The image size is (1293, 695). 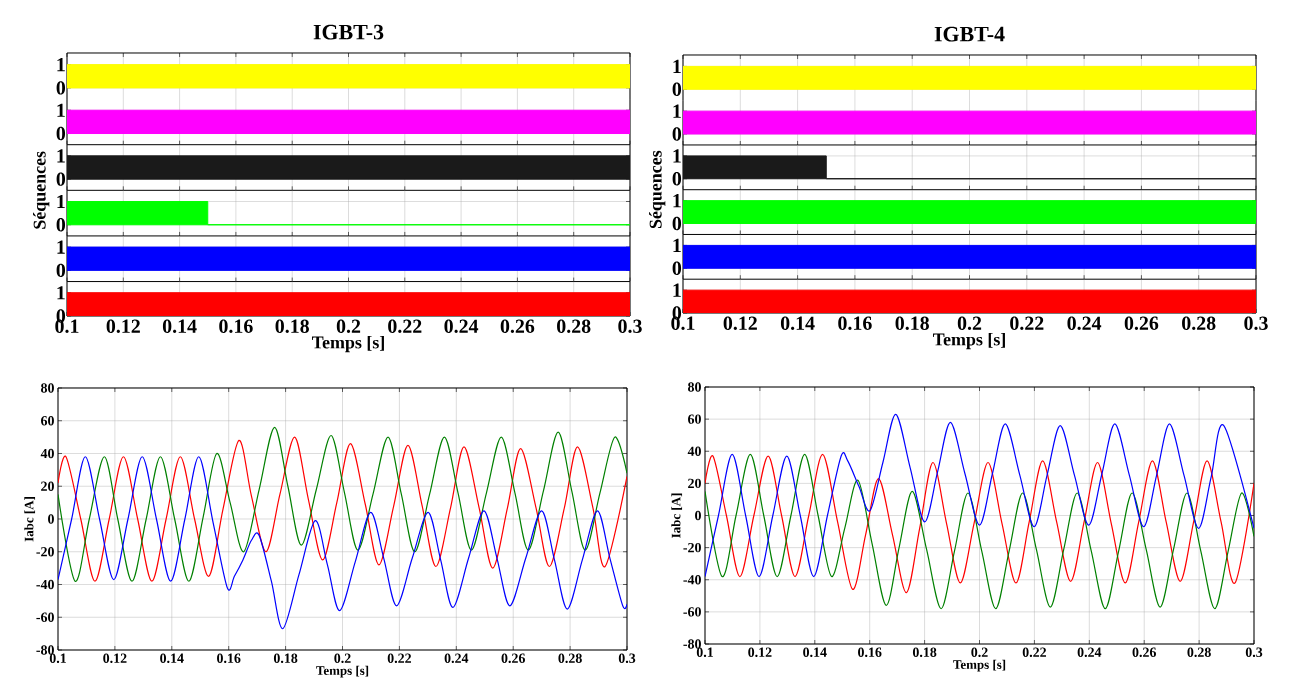 I want to click on chart-title: IGBT-3, so click(x=348, y=32).